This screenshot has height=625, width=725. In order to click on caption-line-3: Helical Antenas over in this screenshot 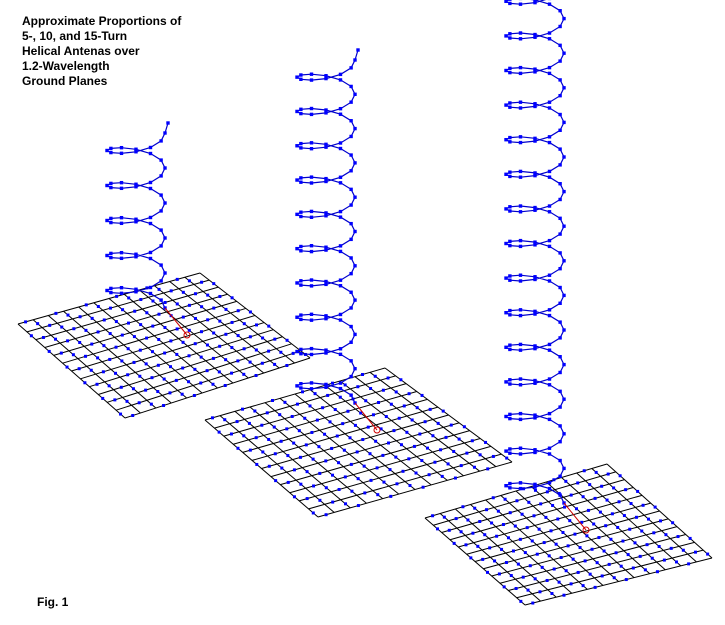, I will do `click(81, 51)`.